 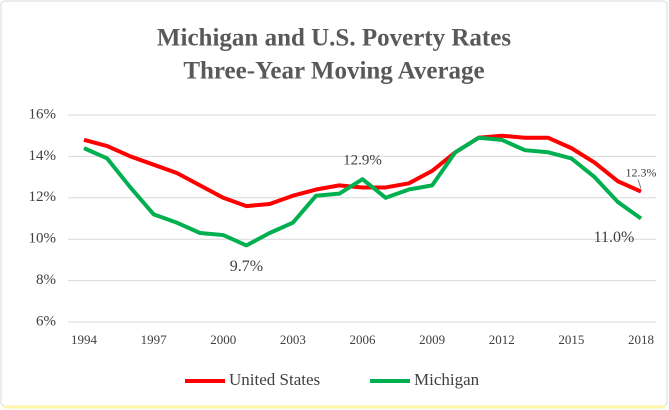 I want to click on x-tick-label: 2012, so click(x=502, y=339).